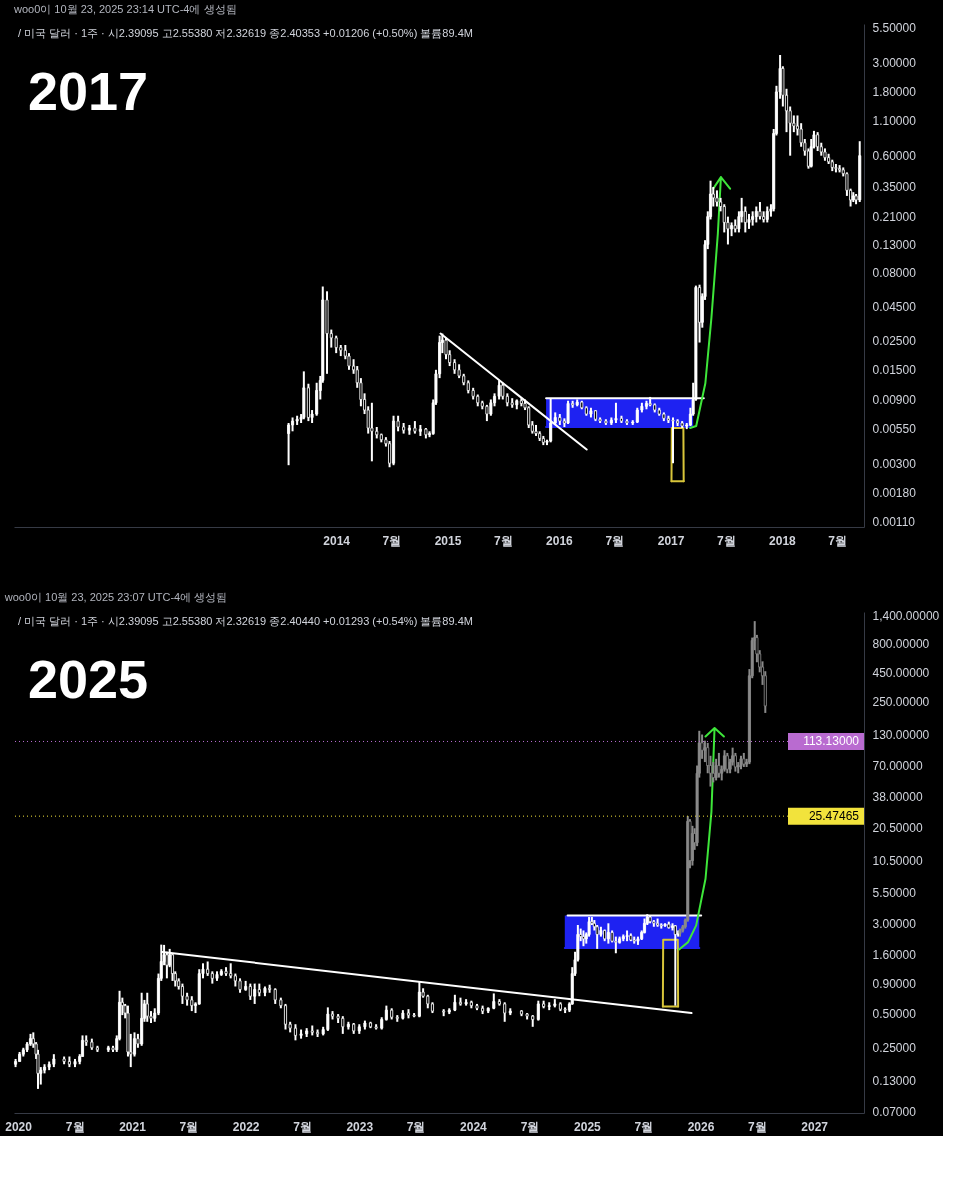 The width and height of the screenshot is (960, 1200). What do you see at coordinates (783, 540) in the screenshot?
I see `x-tick-label: 2018` at bounding box center [783, 540].